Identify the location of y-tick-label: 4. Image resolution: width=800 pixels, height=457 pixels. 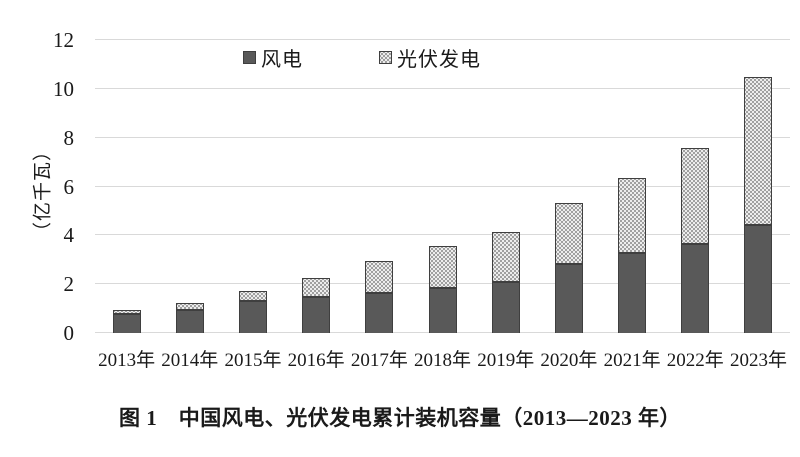
(69, 235).